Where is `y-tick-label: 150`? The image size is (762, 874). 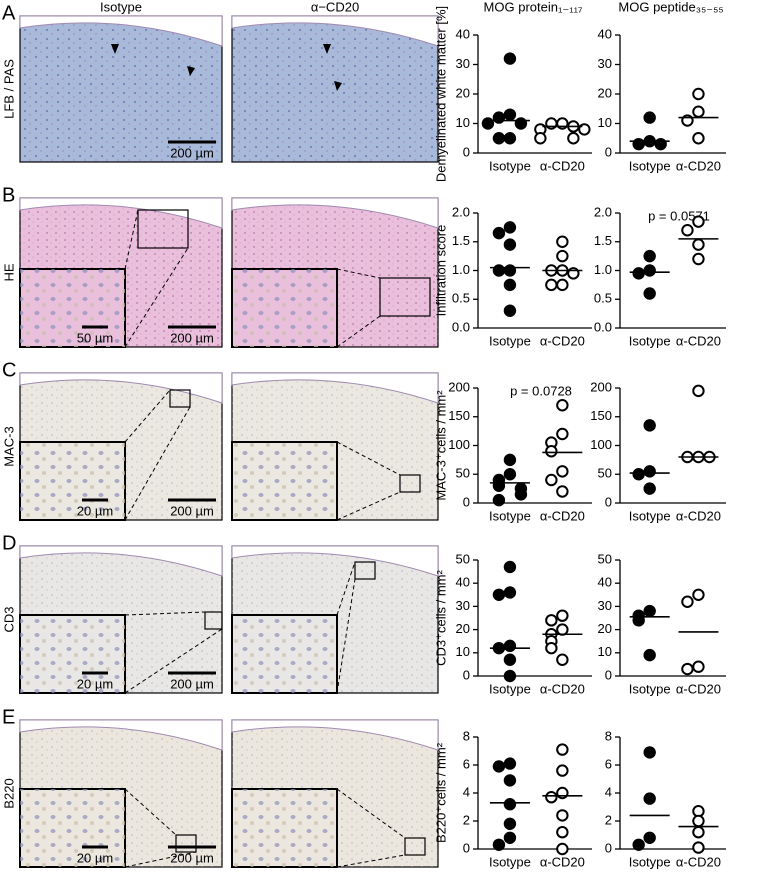 y-tick-label: 150 is located at coordinates (601, 415).